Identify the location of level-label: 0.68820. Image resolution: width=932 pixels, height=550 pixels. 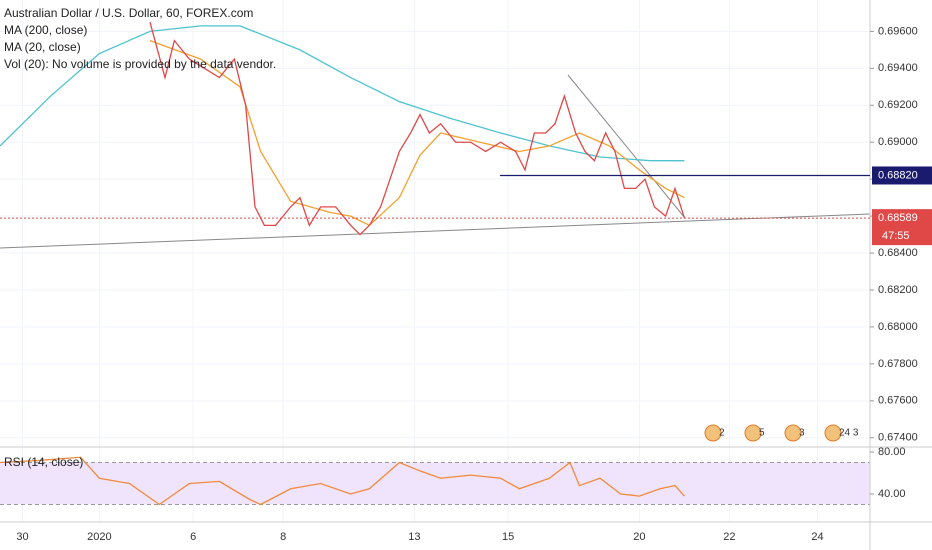
(898, 175).